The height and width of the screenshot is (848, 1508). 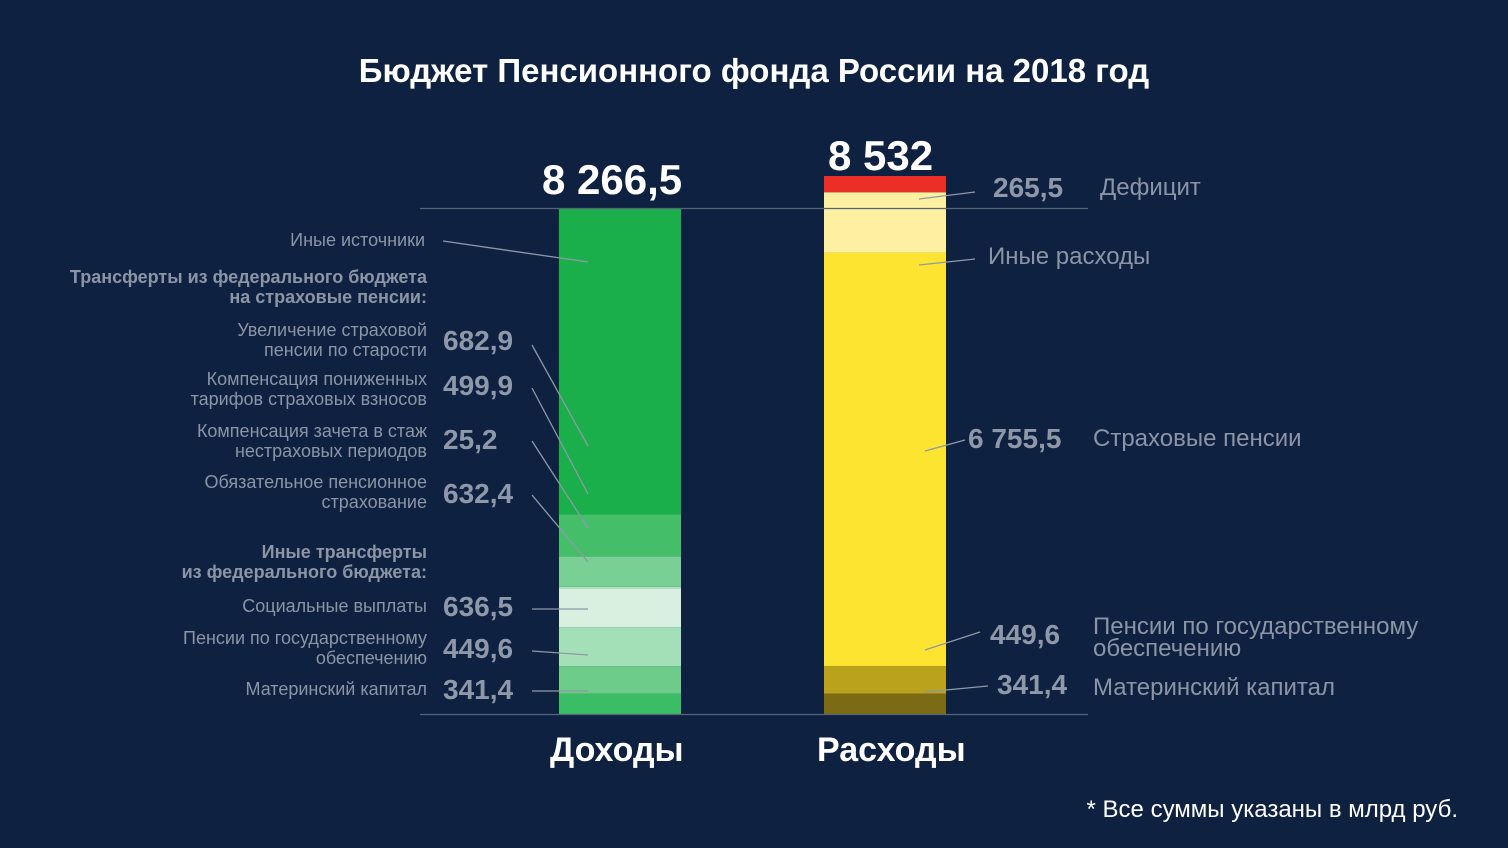 What do you see at coordinates (328, 297) in the screenshot?
I see `label-transfers-head-line2: на страховые пенсии:` at bounding box center [328, 297].